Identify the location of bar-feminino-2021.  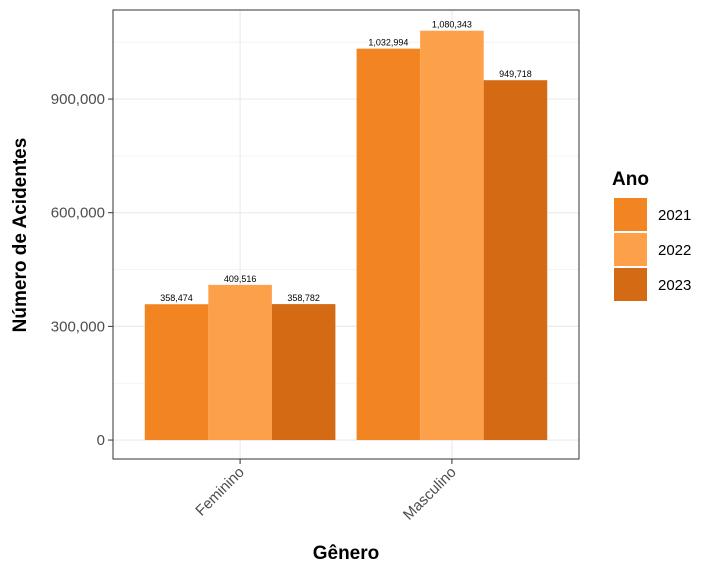
(176, 372).